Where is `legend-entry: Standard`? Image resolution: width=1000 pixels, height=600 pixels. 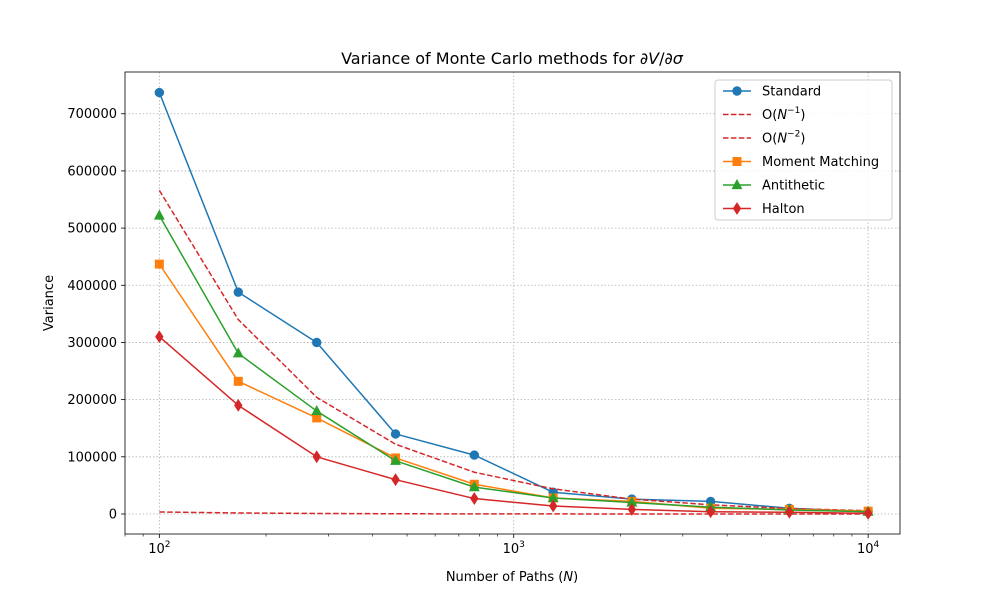
legend-entry: Standard is located at coordinates (772, 92).